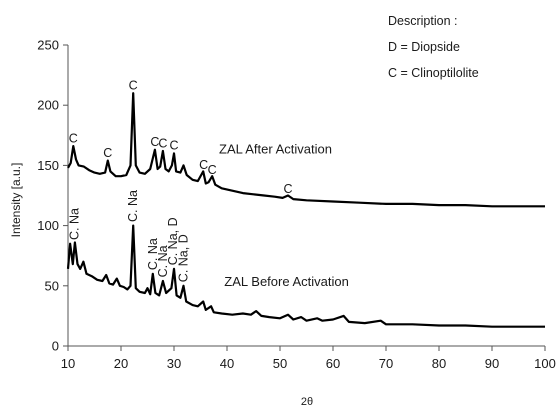 This screenshot has width=557, height=408. I want to click on y-tick-label: 50, so click(52, 285).